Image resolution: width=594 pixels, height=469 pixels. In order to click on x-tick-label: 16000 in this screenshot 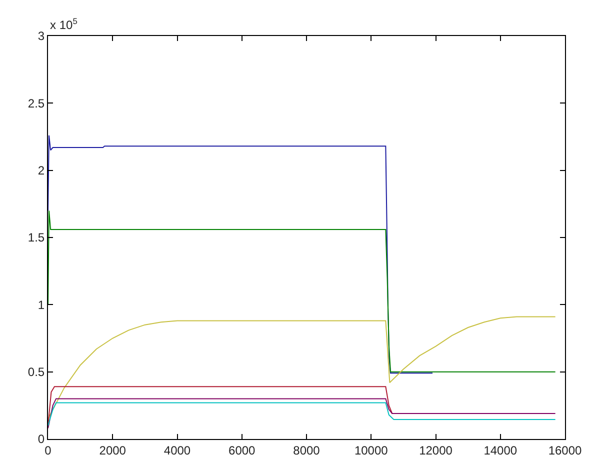, I will do `click(565, 450)`.